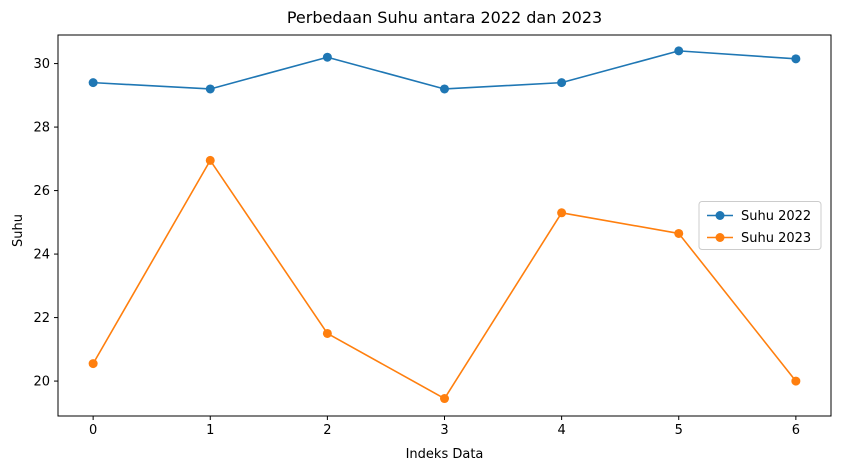 The height and width of the screenshot is (470, 841). What do you see at coordinates (41, 318) in the screenshot?
I see `y-tick-label: 22` at bounding box center [41, 318].